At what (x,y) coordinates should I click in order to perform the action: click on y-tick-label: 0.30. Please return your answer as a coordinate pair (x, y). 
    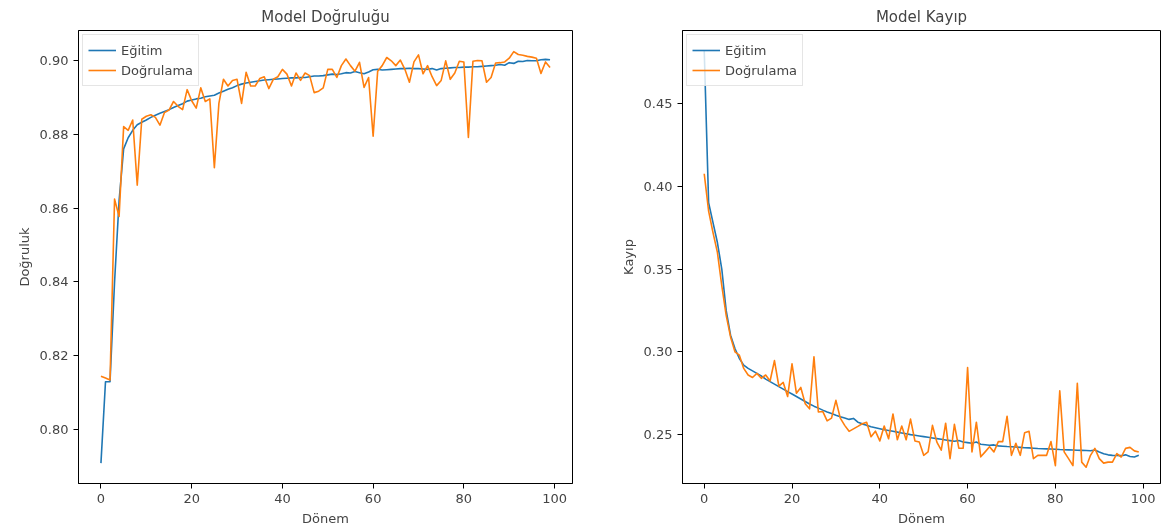
    Looking at the image, I should click on (658, 352).